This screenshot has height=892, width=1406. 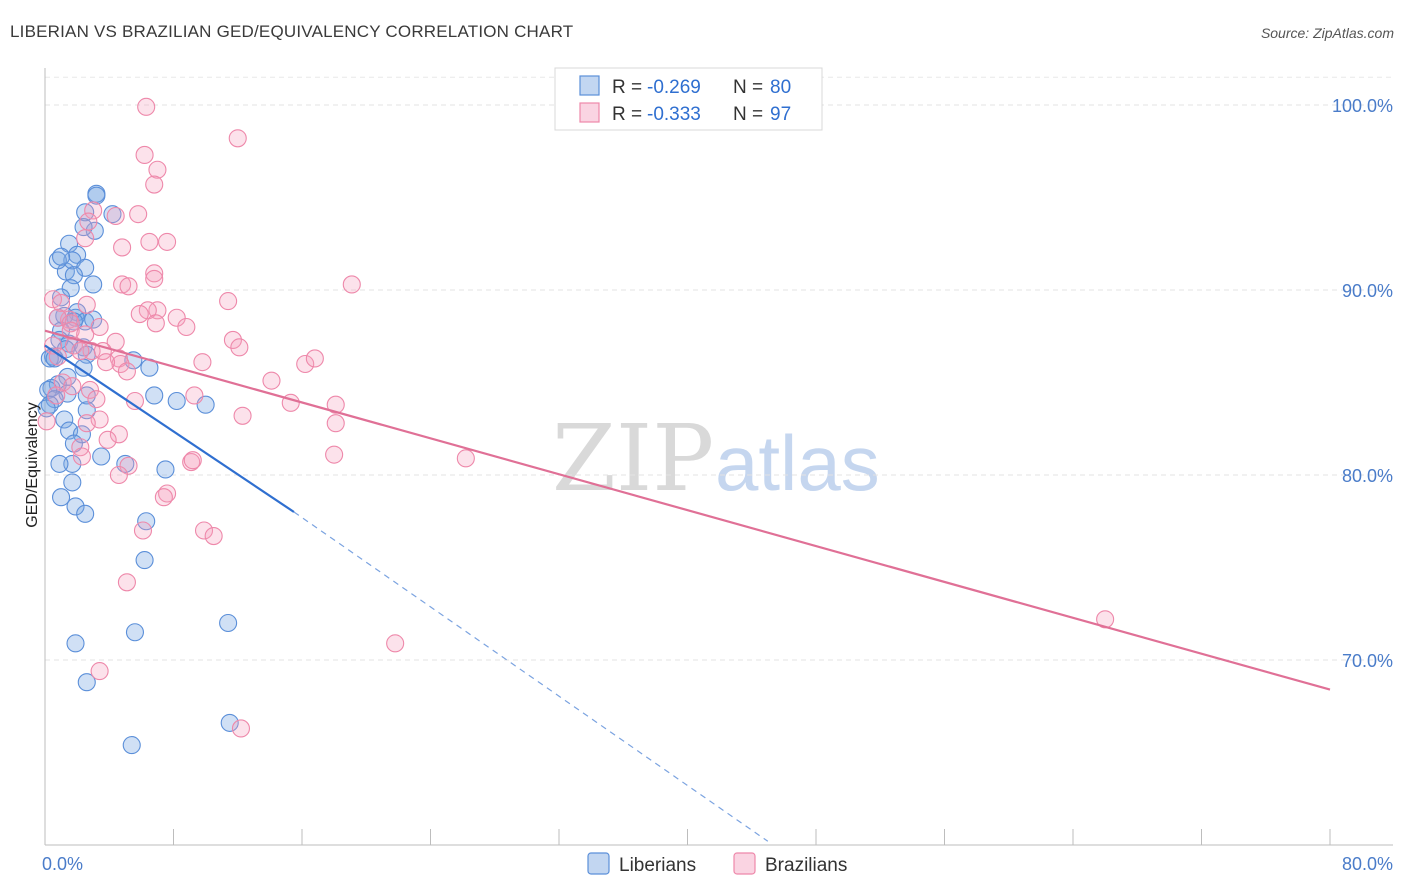 I want to click on y-axis-label: GED/Equivalency, so click(x=32, y=464).